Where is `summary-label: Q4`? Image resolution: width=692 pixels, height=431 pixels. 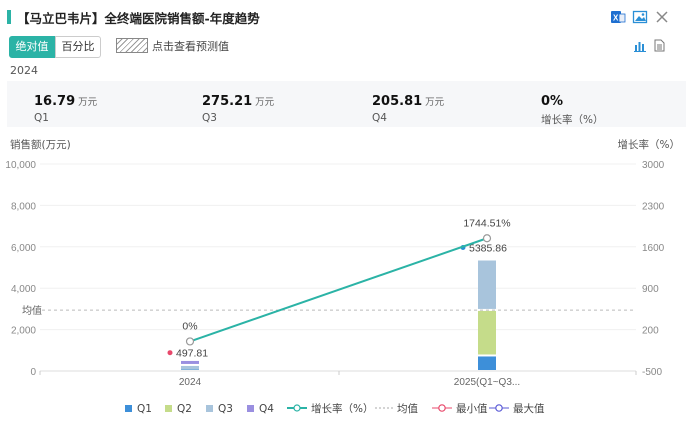 summary-label: Q4 is located at coordinates (379, 118).